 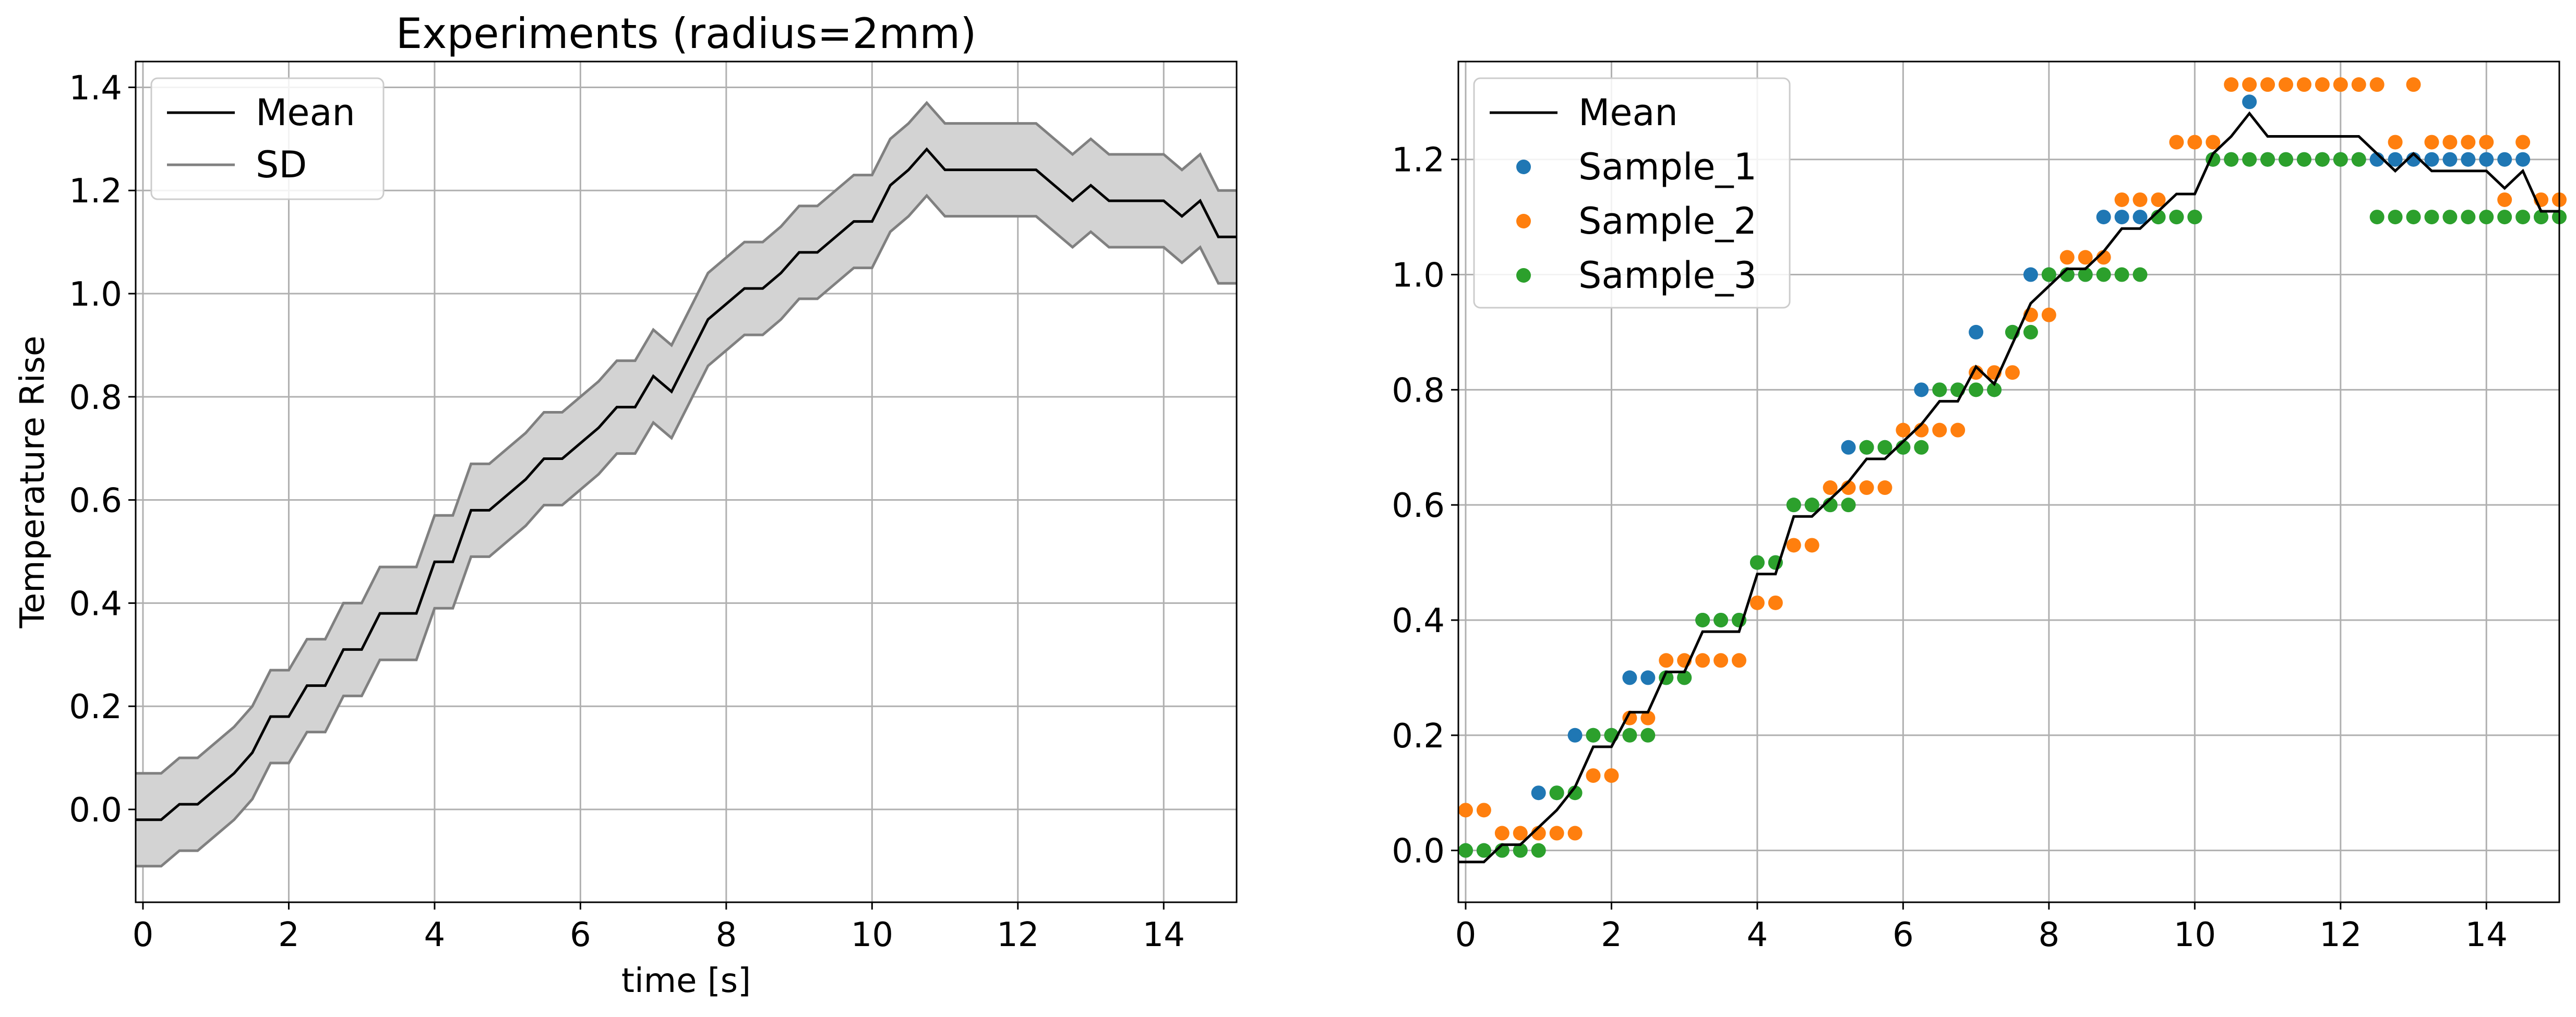 I want to click on legend-item-sample_2: Sample_2, so click(x=1636, y=221).